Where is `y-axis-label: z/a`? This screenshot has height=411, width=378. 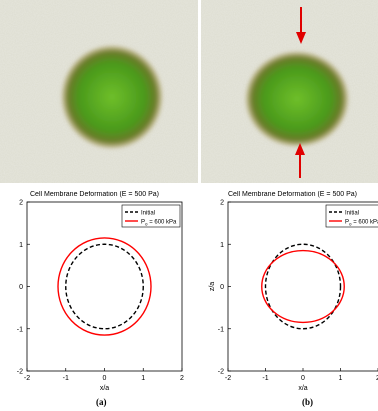 y-axis-label: z/a is located at coordinates (212, 286).